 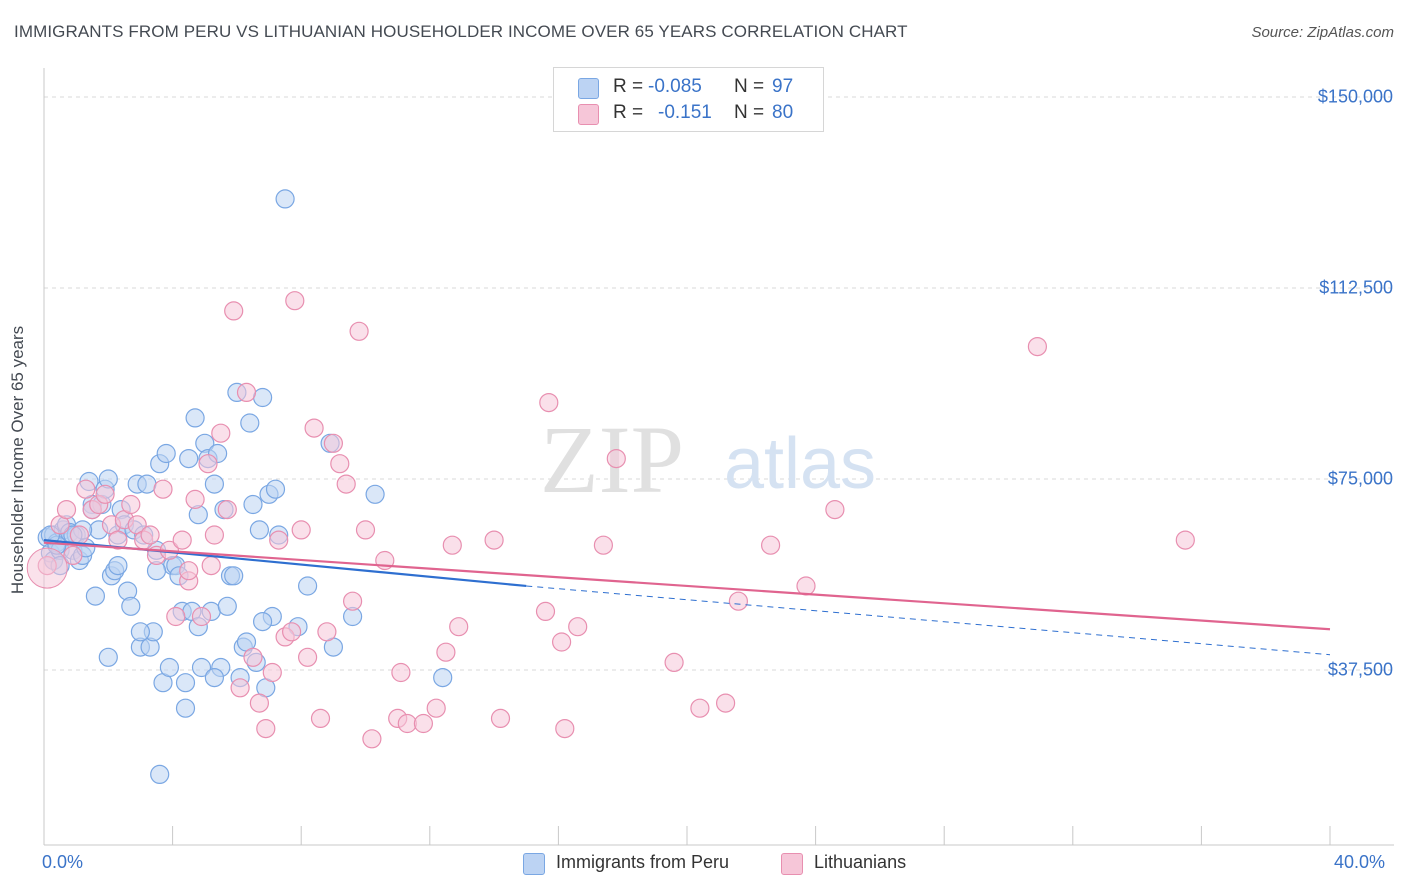 What do you see at coordinates (783, 86) in the screenshot?
I see `legend-n-value: 97` at bounding box center [783, 86].